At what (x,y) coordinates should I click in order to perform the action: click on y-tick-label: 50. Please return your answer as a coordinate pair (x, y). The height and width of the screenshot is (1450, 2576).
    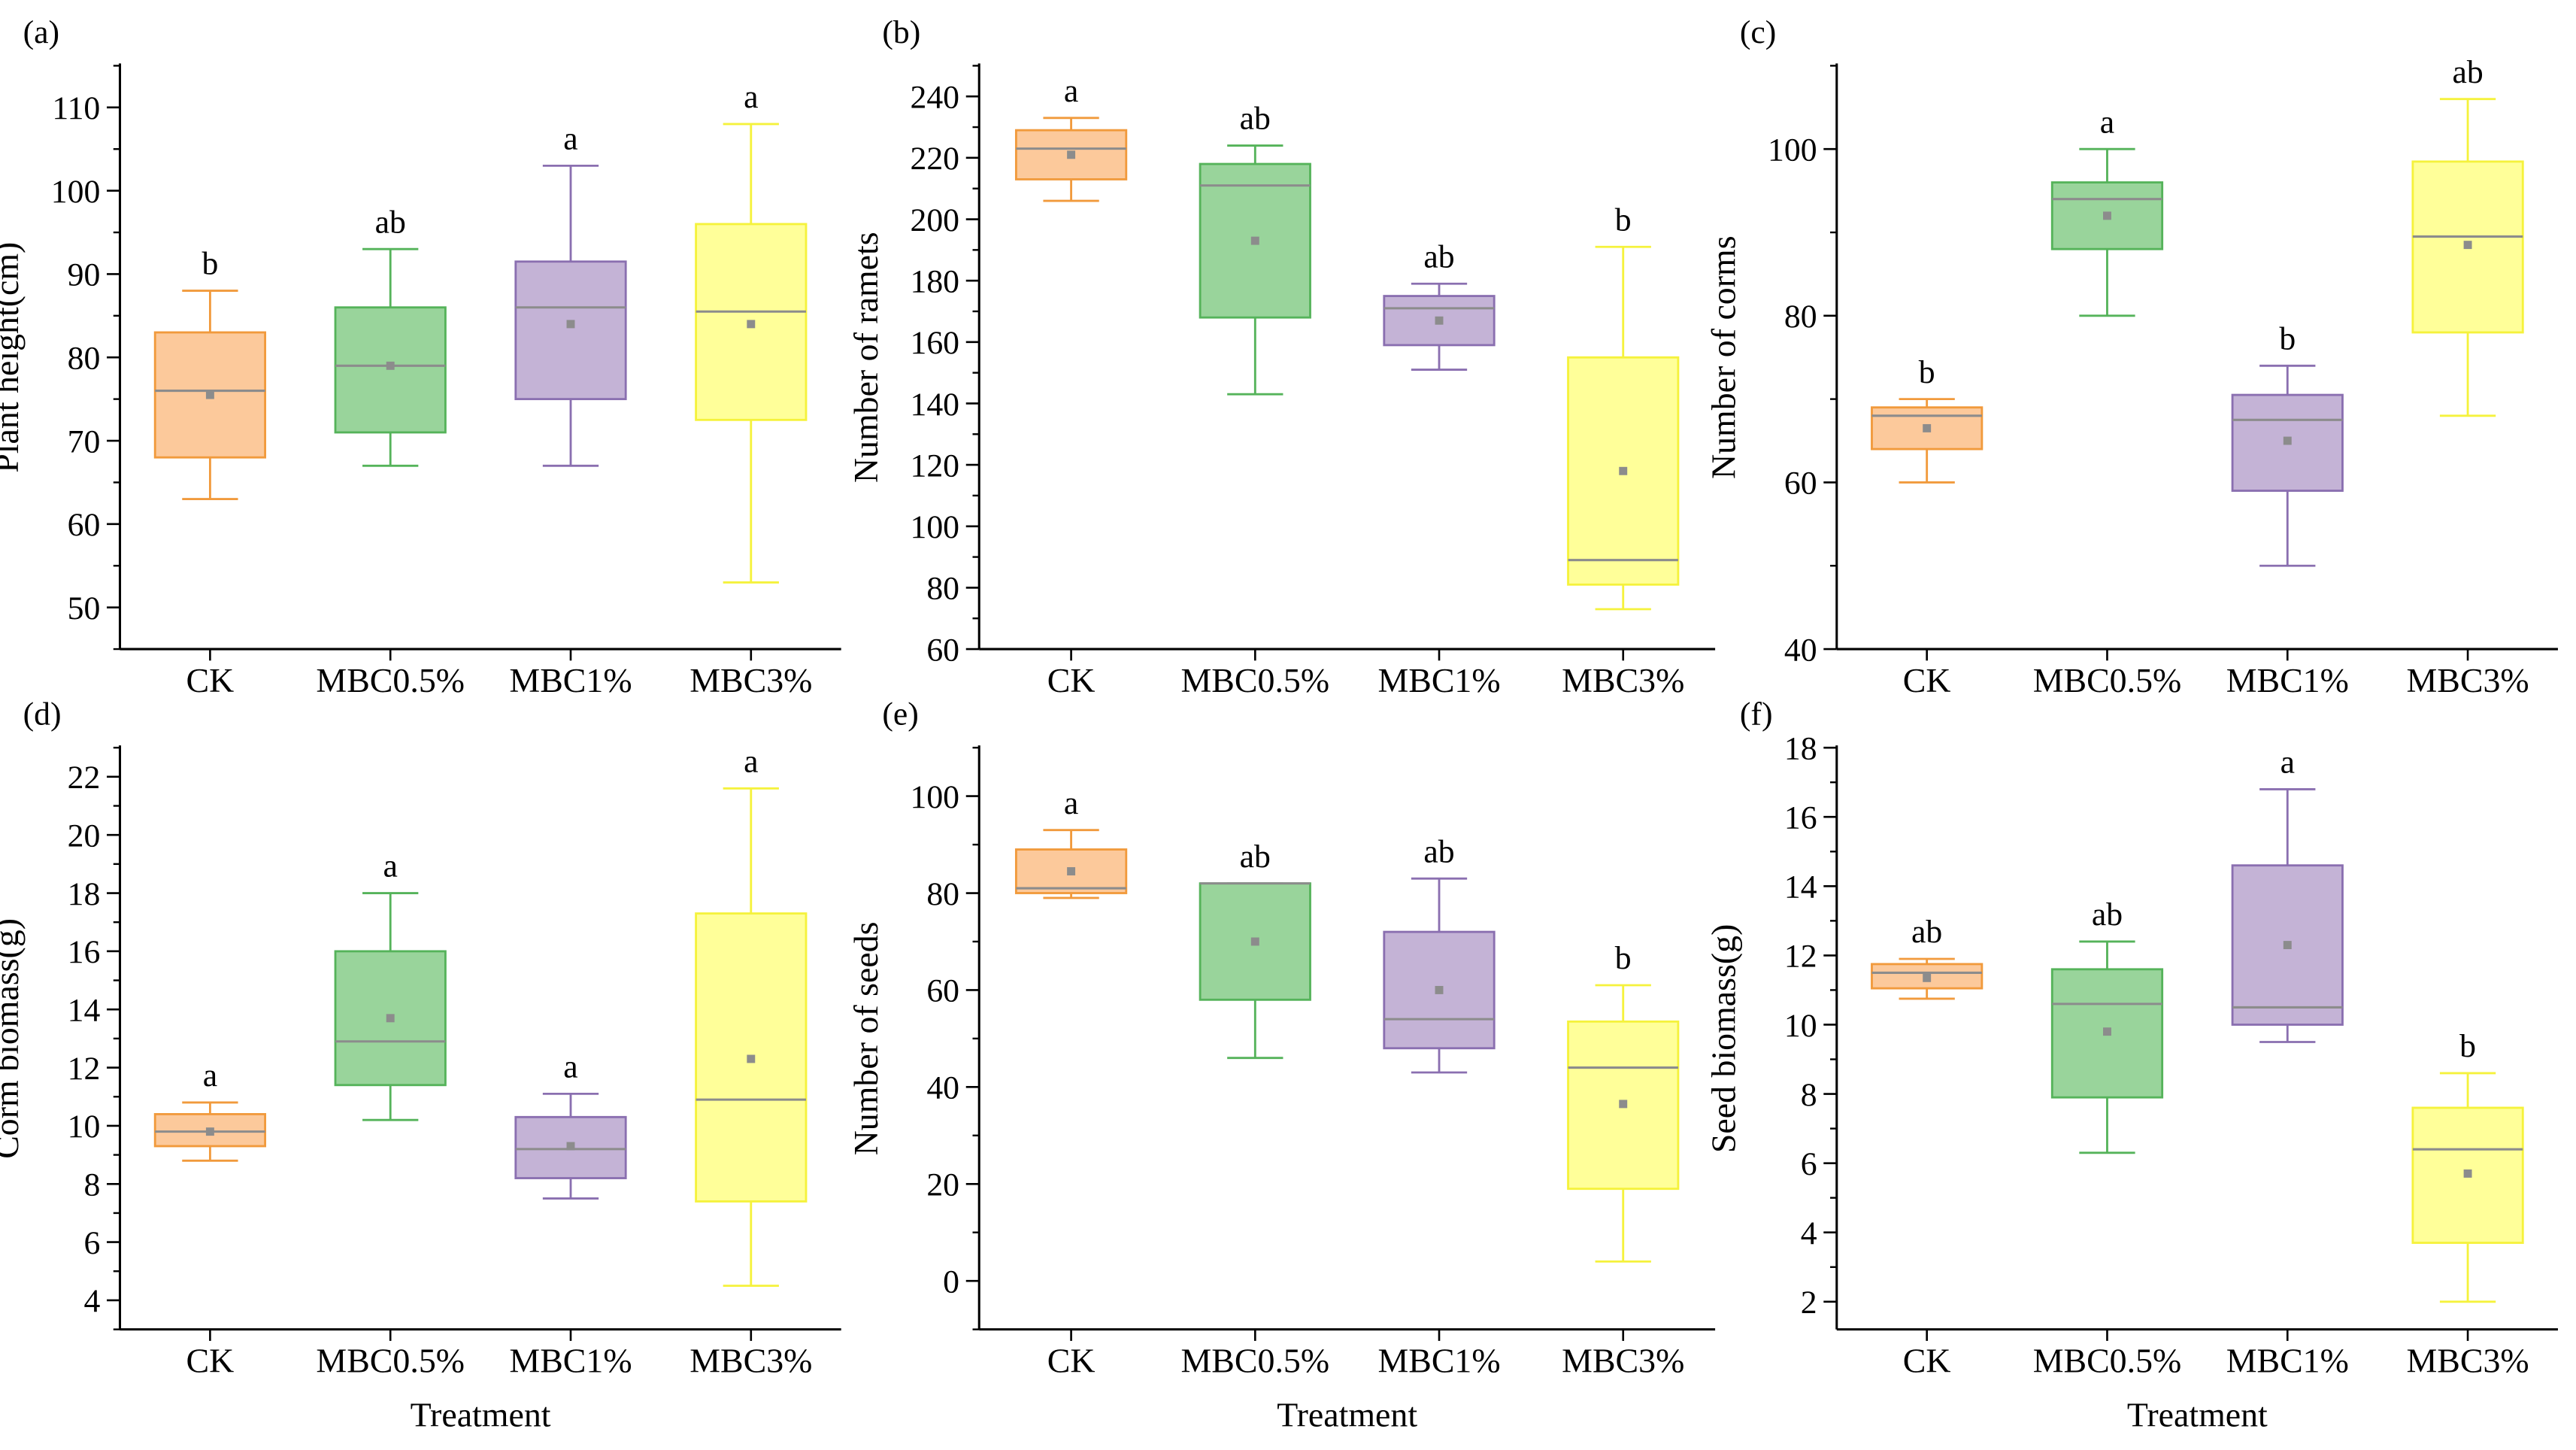
    Looking at the image, I should click on (84, 608).